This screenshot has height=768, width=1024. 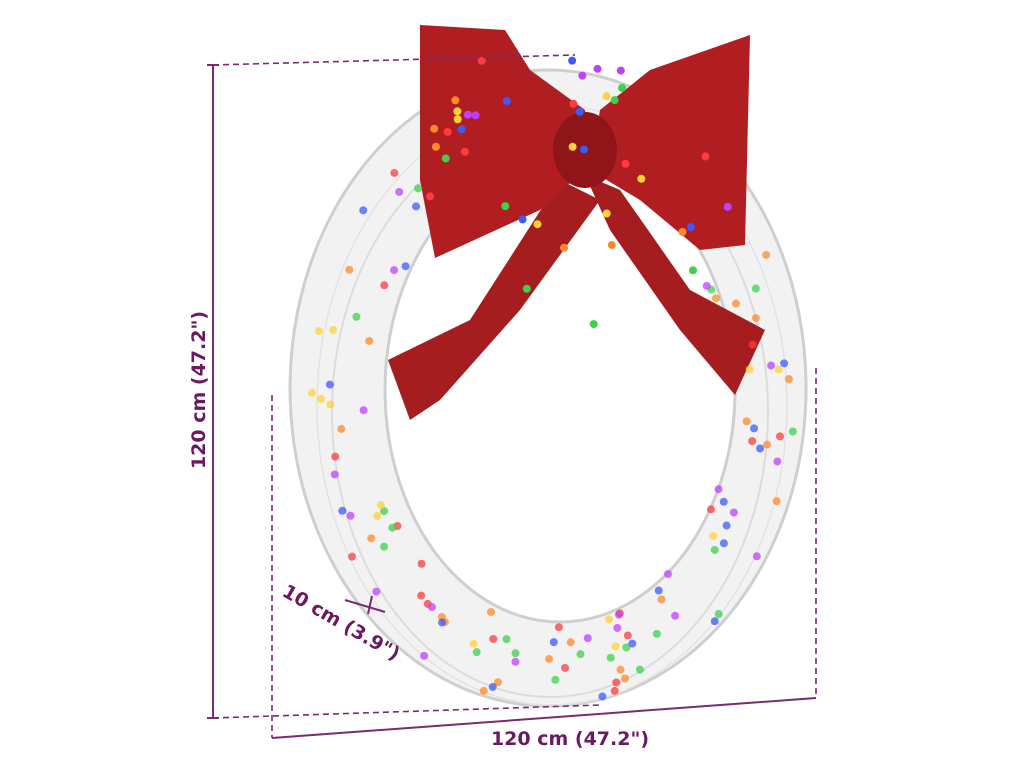 What do you see at coordinates (570, 739) in the screenshot?
I see `width-label: 120 cm (47.2")` at bounding box center [570, 739].